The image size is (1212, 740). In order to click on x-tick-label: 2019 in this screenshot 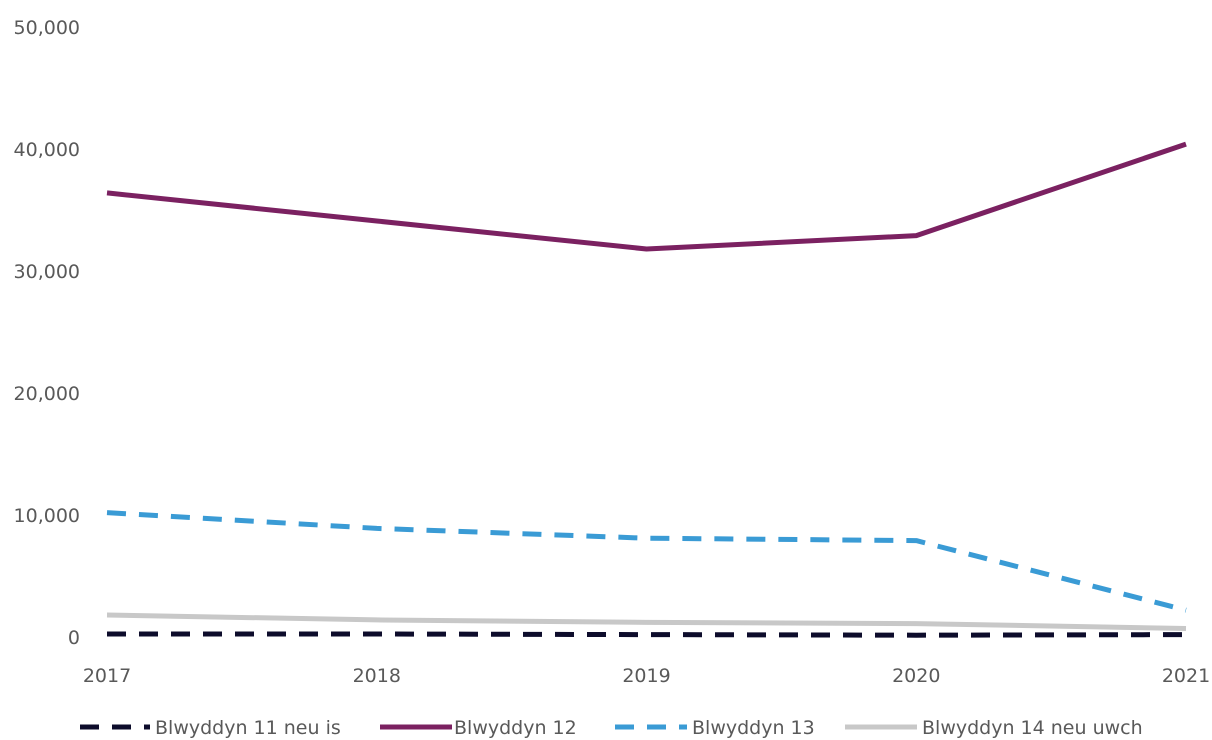, I will do `click(646, 676)`.